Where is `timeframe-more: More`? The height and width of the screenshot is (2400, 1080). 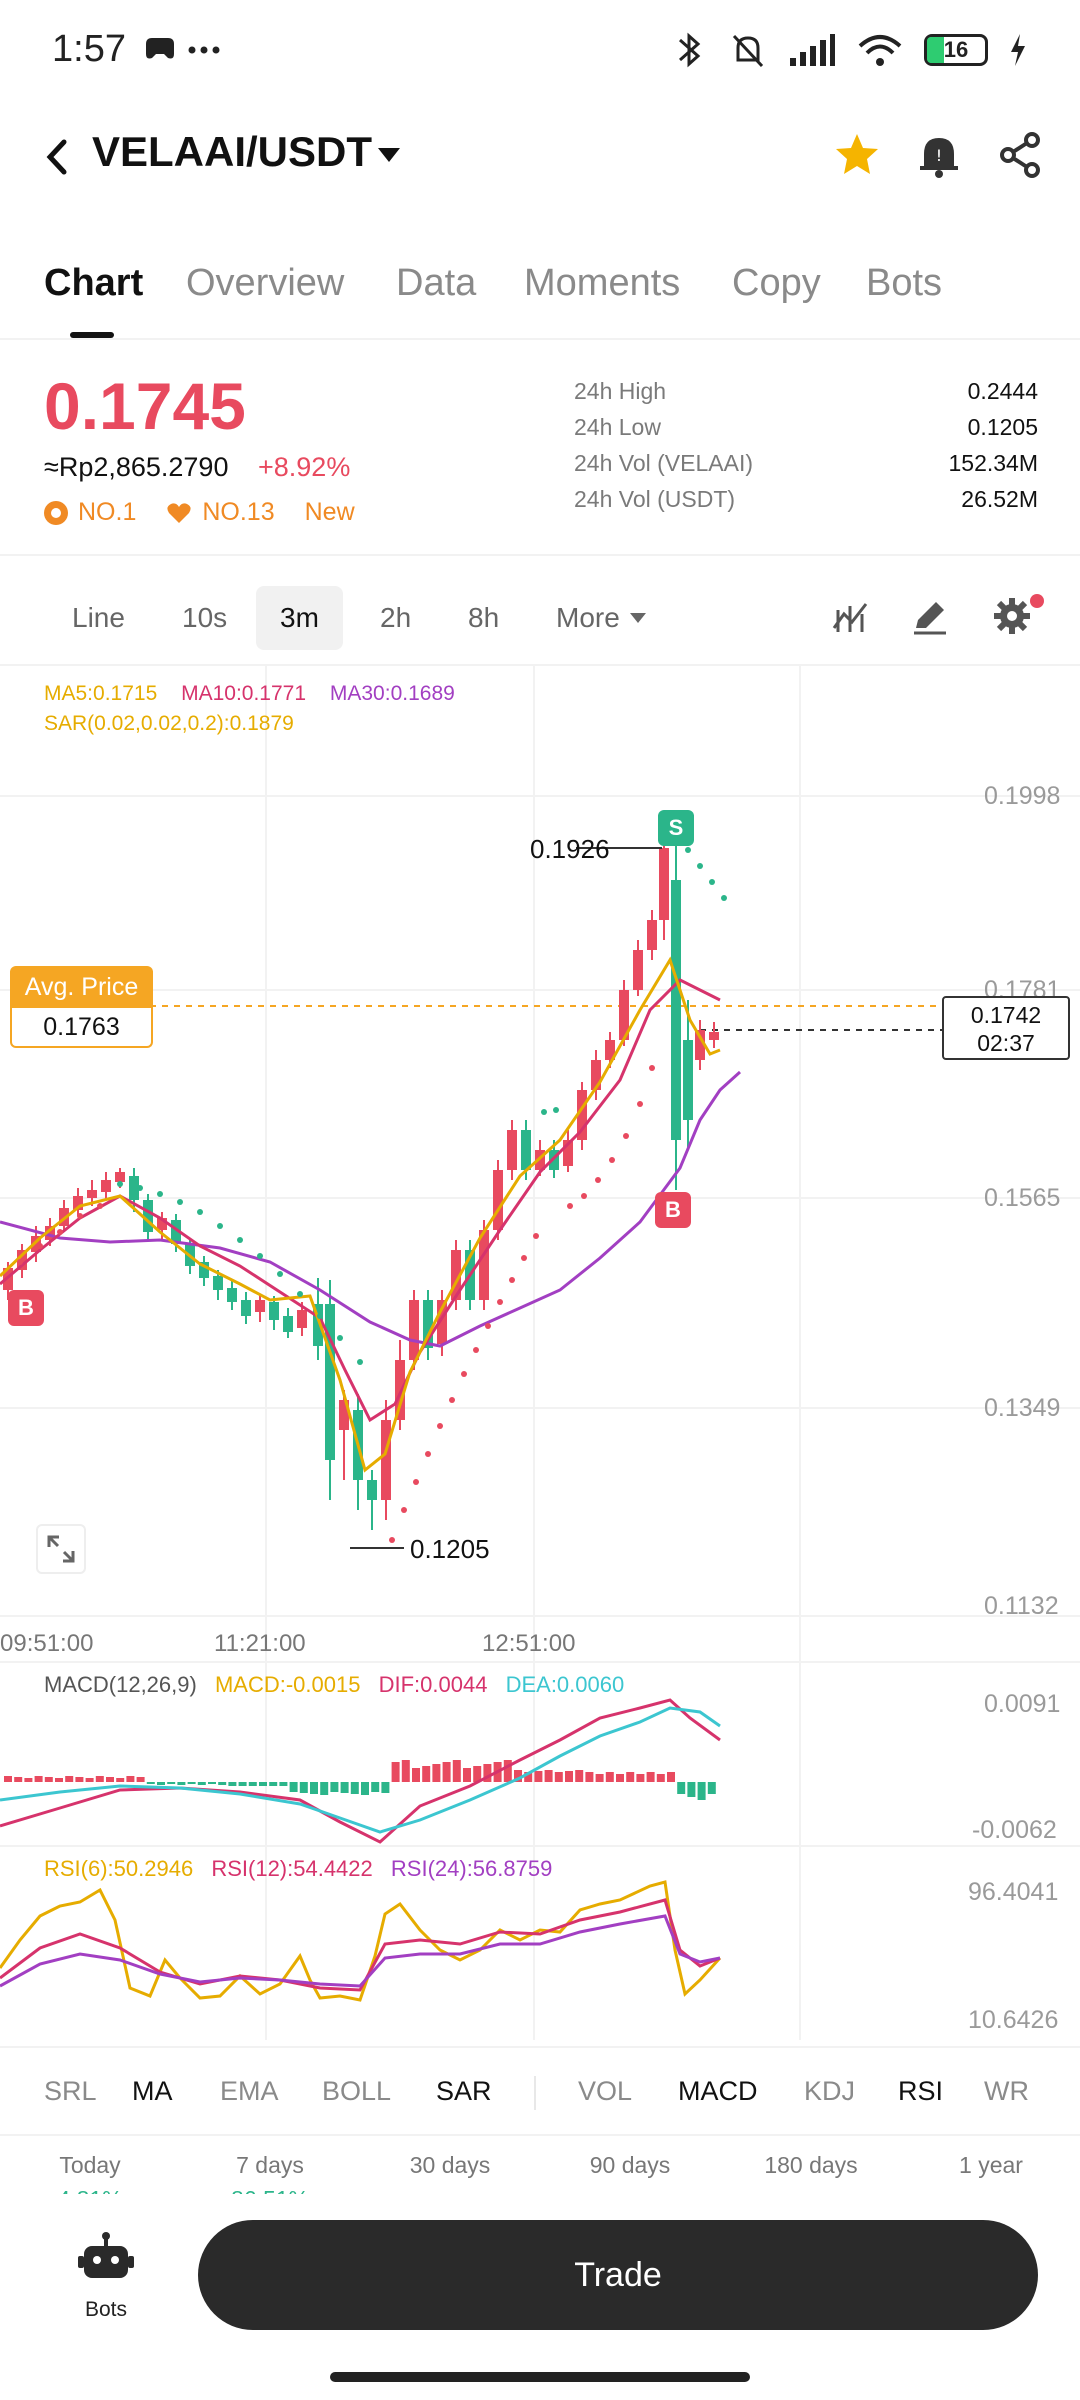 timeframe-more: More is located at coordinates (601, 618).